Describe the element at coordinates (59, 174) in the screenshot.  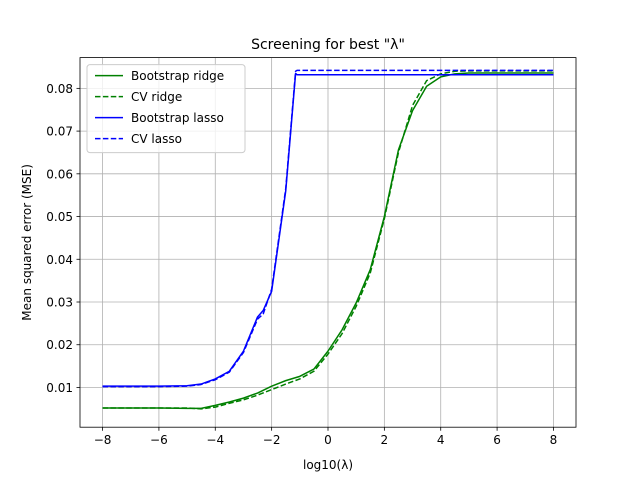
I see `y-tick-label: 0.06` at that location.